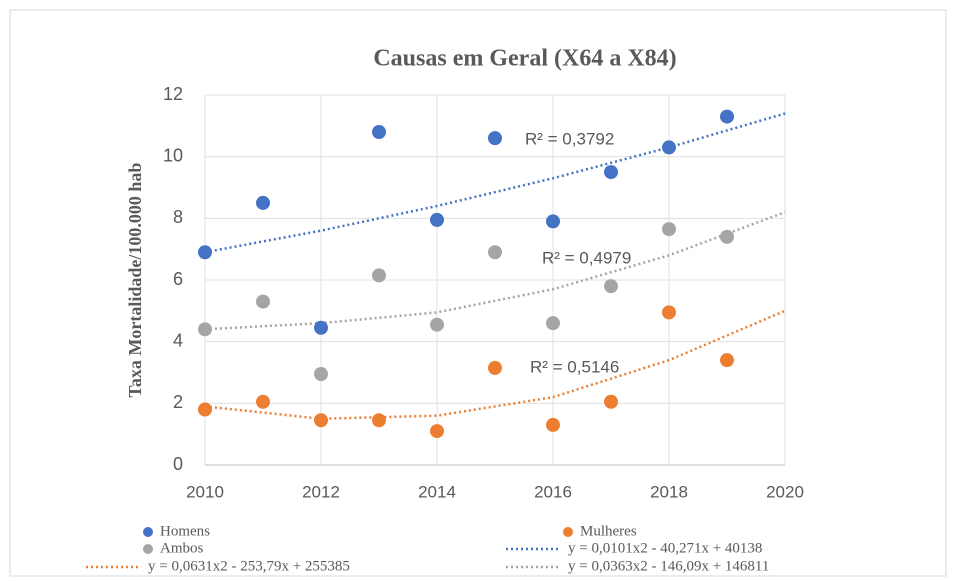 The height and width of the screenshot is (582, 957). What do you see at coordinates (185, 531) in the screenshot?
I see `legend-label: Homens` at bounding box center [185, 531].